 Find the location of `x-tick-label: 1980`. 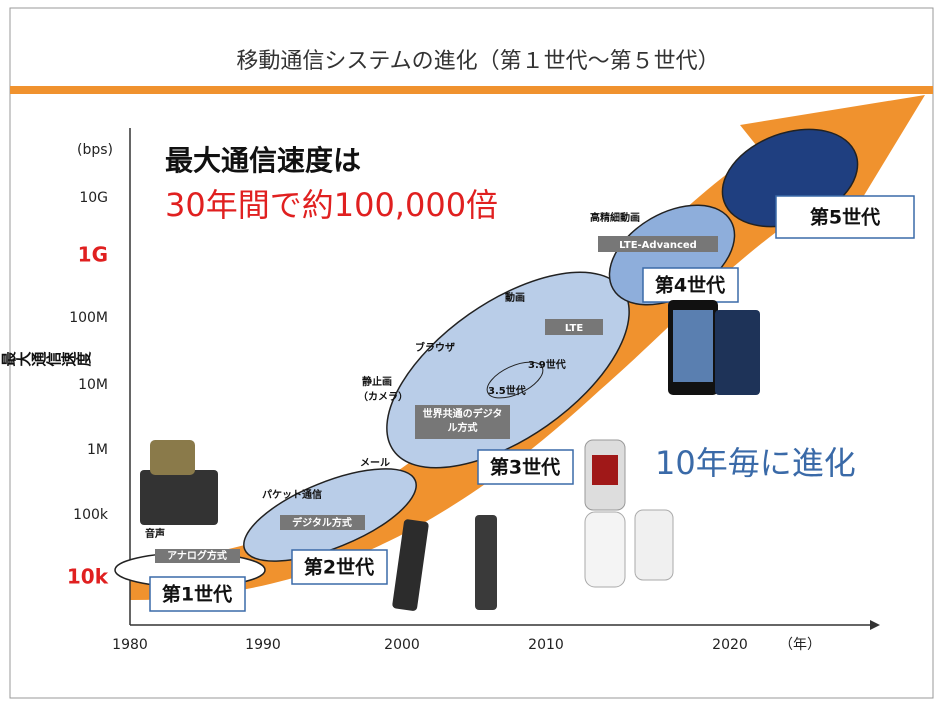

x-tick-label: 1980 is located at coordinates (130, 645).